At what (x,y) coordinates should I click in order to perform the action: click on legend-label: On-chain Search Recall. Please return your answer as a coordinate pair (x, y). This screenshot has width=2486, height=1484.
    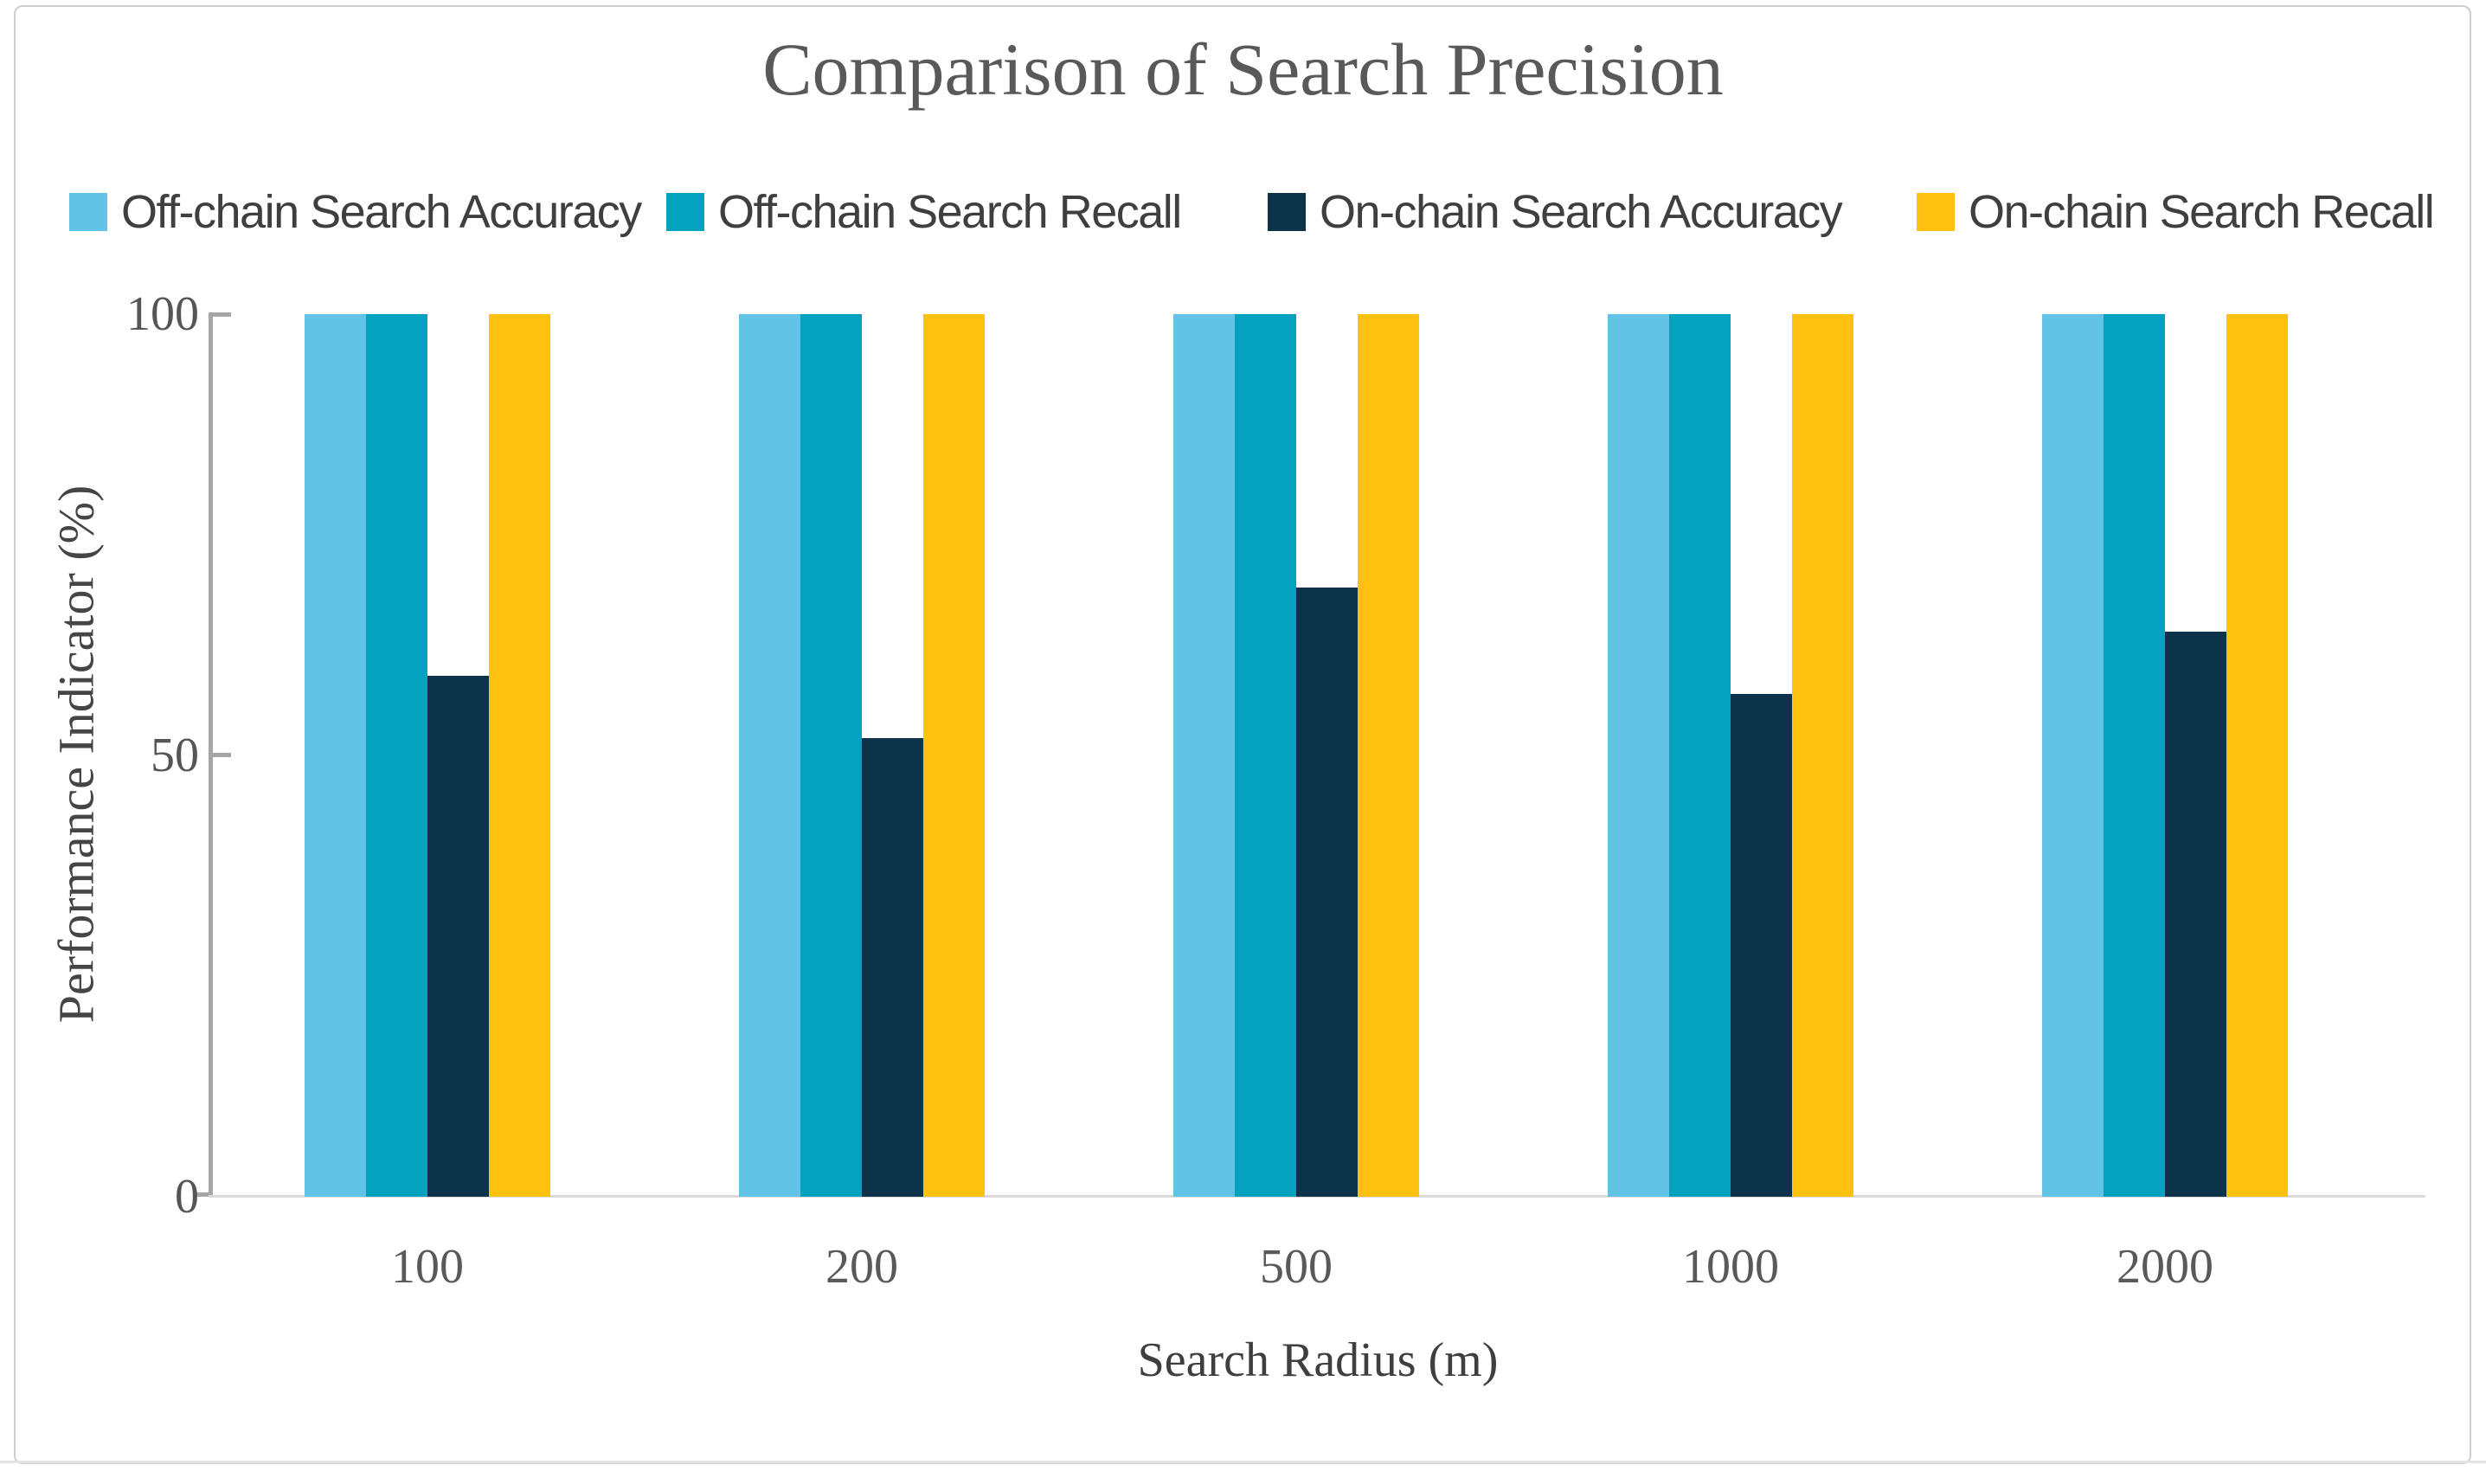
    Looking at the image, I should click on (2202, 212).